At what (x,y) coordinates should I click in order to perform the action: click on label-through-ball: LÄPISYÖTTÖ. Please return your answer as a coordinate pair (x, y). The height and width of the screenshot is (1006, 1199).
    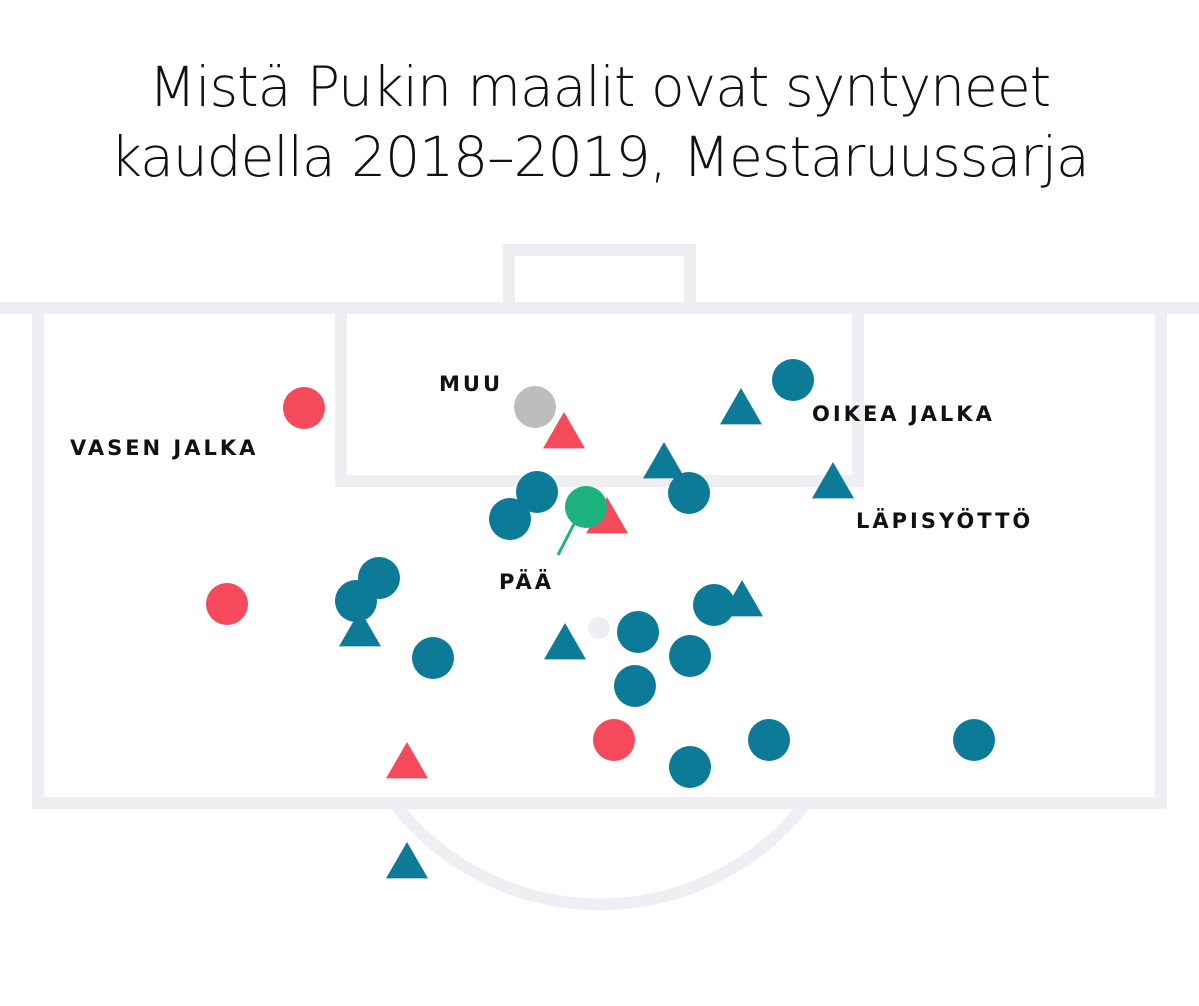
    Looking at the image, I should click on (944, 520).